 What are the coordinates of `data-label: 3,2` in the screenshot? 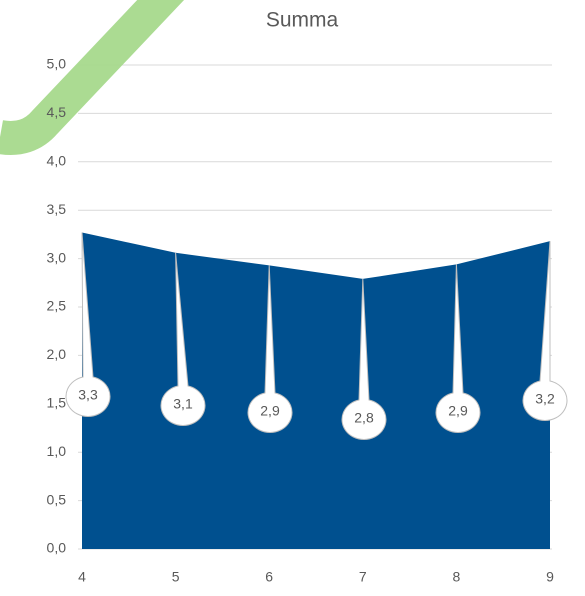 It's located at (545, 399).